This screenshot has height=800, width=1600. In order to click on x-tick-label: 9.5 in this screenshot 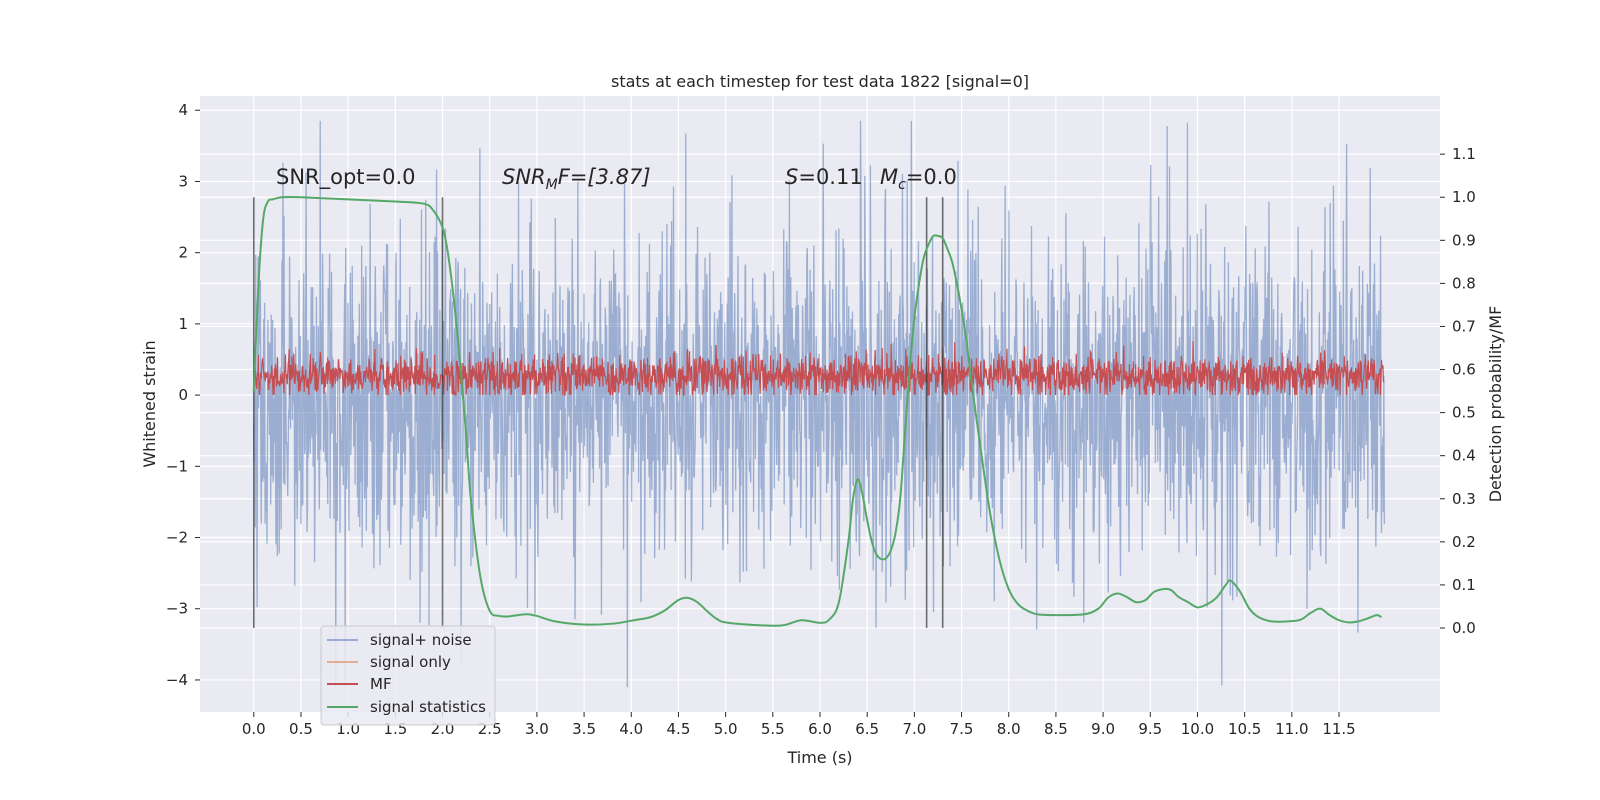, I will do `click(1150, 729)`.